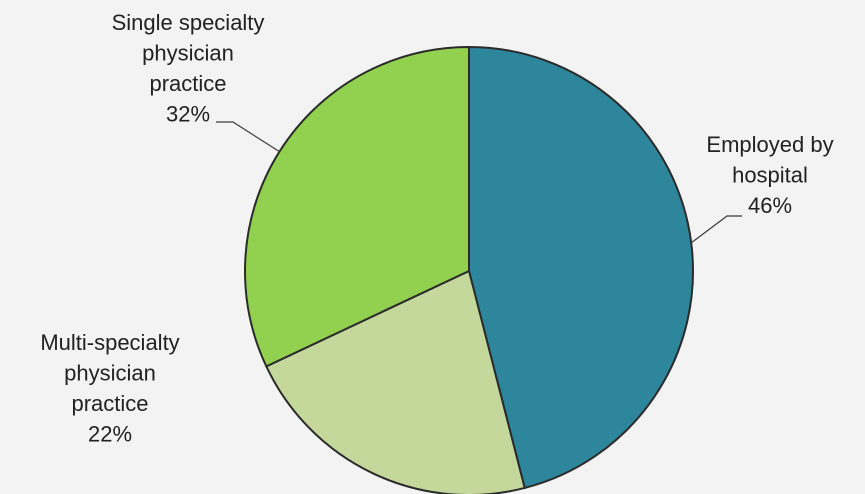 The height and width of the screenshot is (494, 865). What do you see at coordinates (109, 342) in the screenshot?
I see `slice-label-line: Multi-specialty` at bounding box center [109, 342].